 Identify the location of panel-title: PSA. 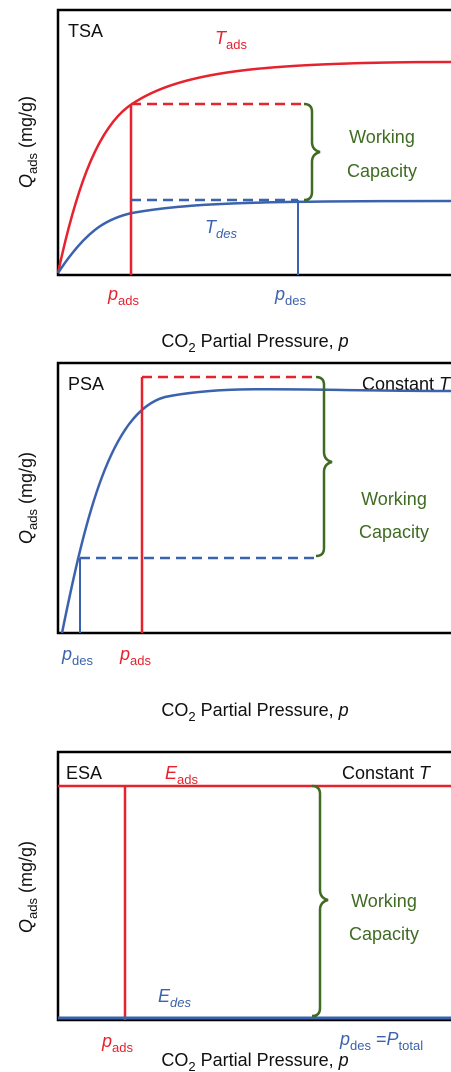
(86, 384).